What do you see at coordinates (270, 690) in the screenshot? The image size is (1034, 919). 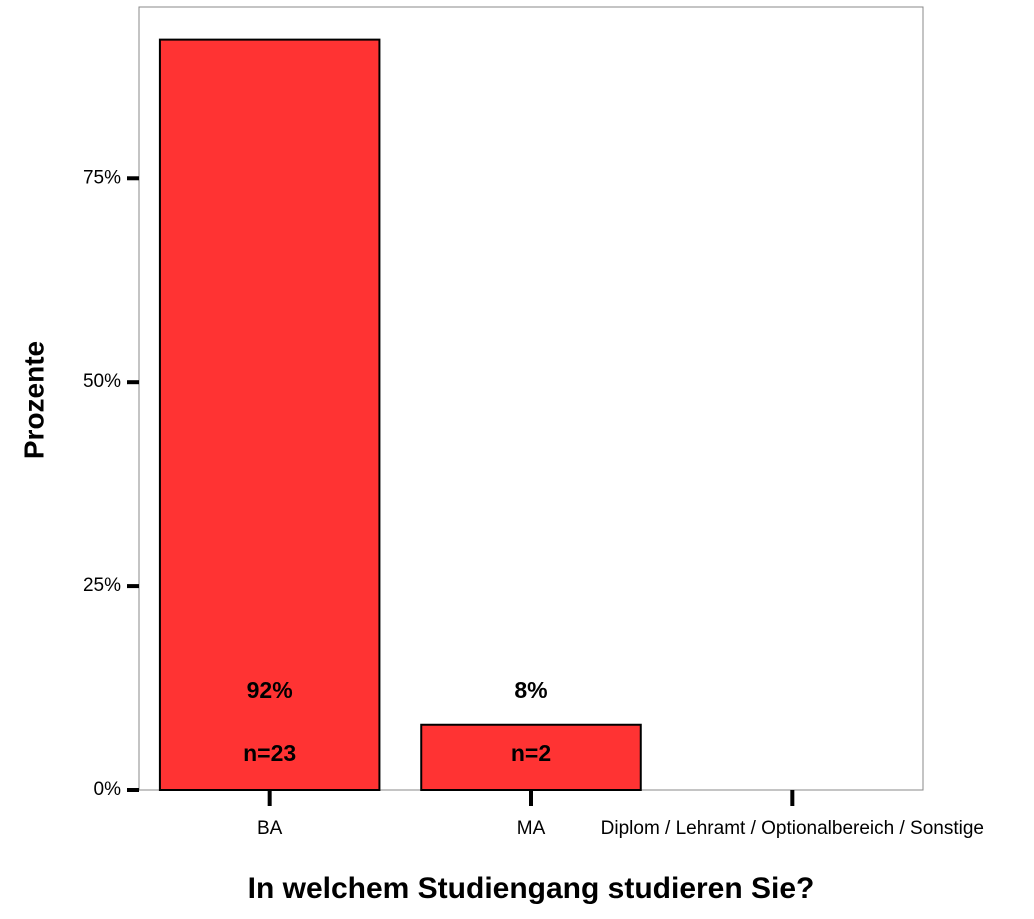 I see `value-label: 92%` at bounding box center [270, 690].